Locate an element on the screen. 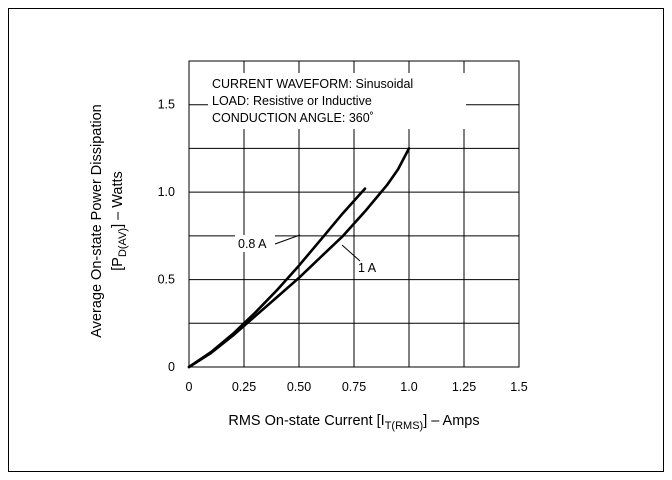 The width and height of the screenshot is (672, 480). x-tick-label-3: 0.75 is located at coordinates (354, 387).